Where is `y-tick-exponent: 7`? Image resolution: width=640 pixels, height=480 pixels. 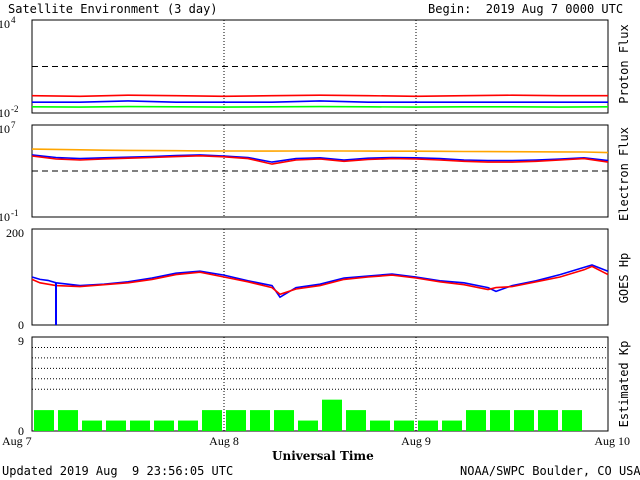
y-tick-exponent: 7 is located at coordinates (13, 125).